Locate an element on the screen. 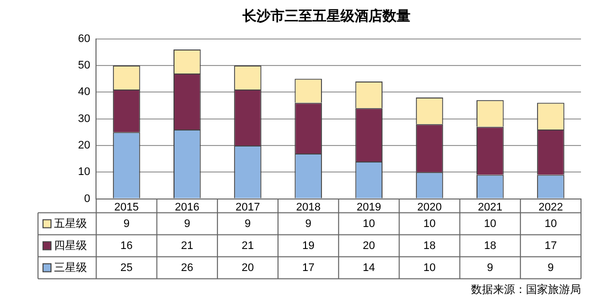 The height and width of the screenshot is (306, 599). legend-label: 三星级 is located at coordinates (70, 268).